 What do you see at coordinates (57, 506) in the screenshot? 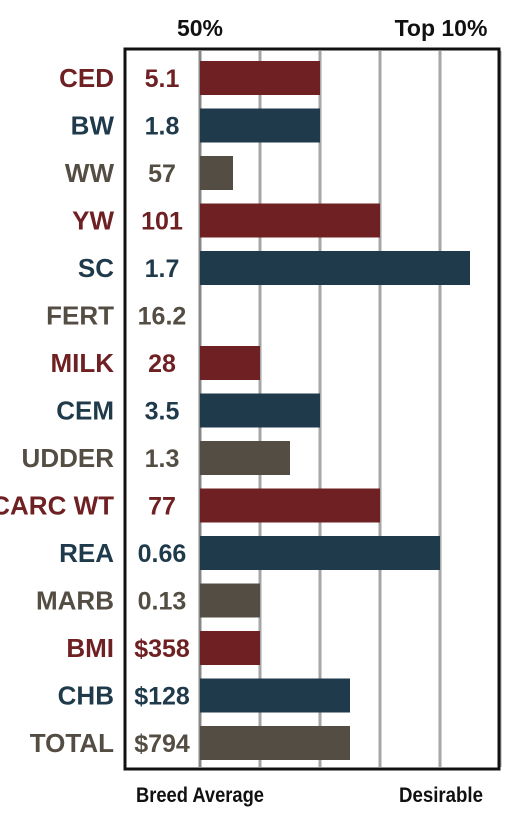
I see `trait-label: CARC WT` at bounding box center [57, 506].